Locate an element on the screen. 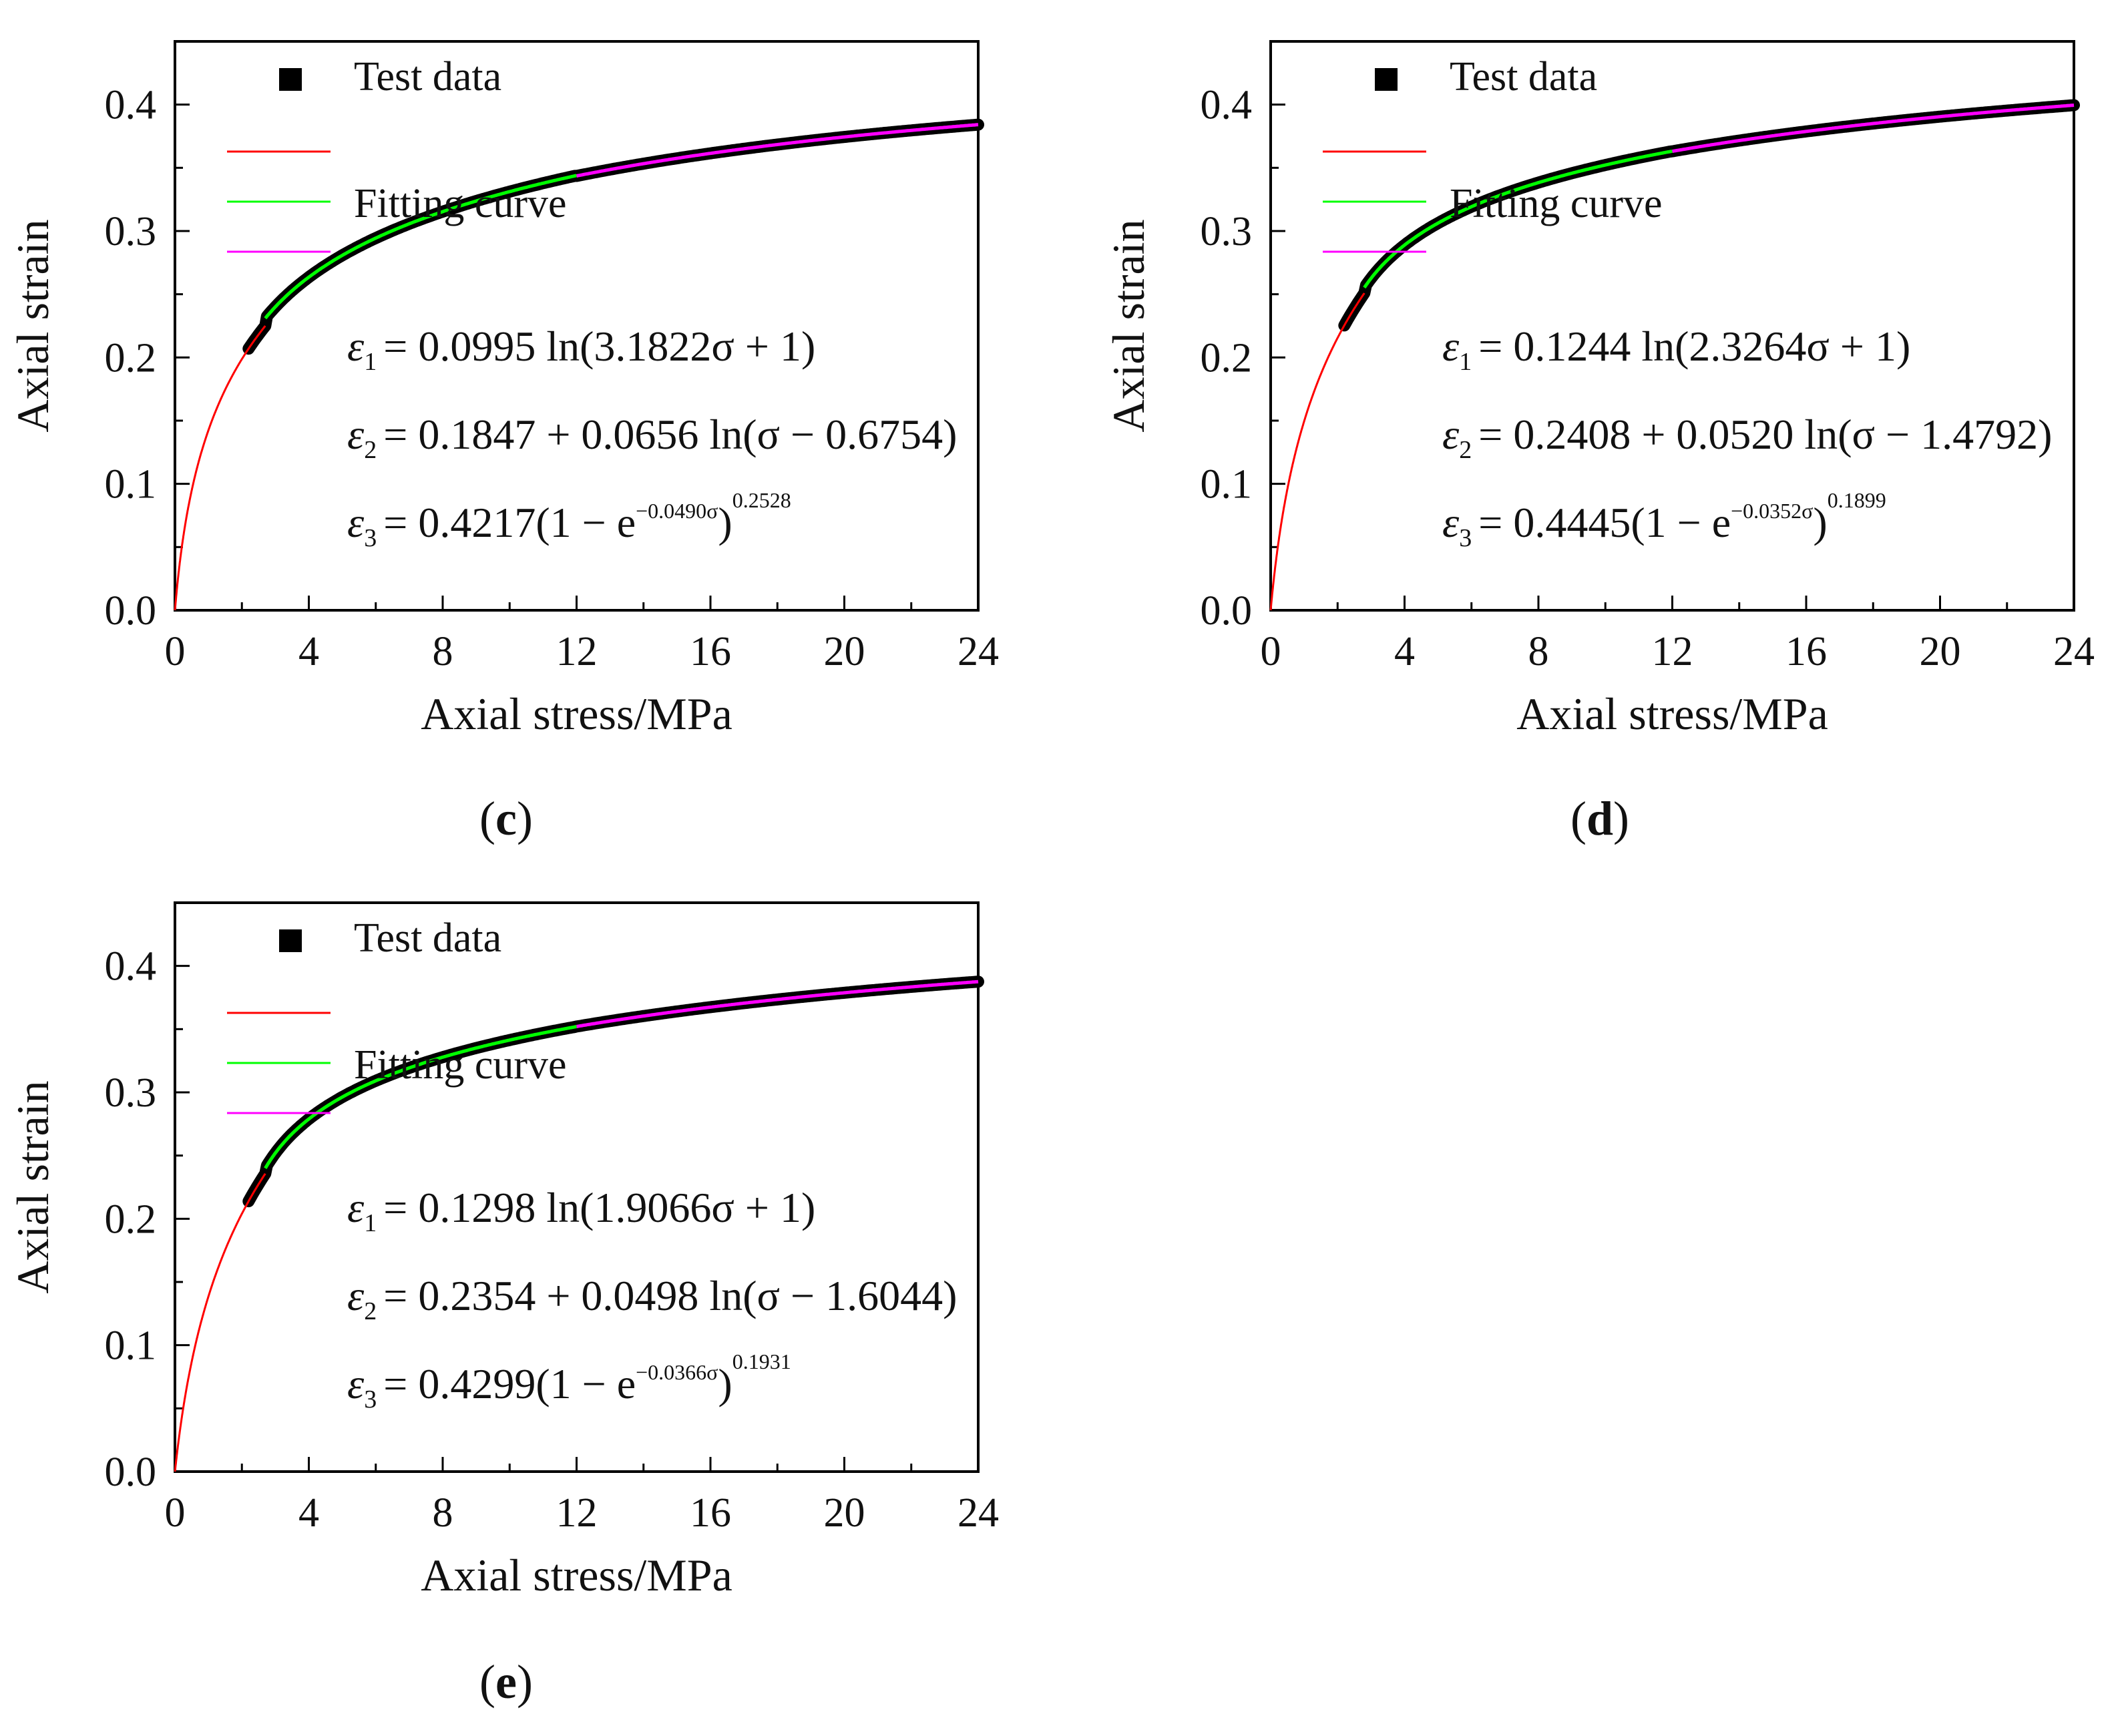 The width and height of the screenshot is (2120, 1736). equation-1: ε1 = 0.1244 ln(2.3264σ + 1) is located at coordinates (1676, 349).